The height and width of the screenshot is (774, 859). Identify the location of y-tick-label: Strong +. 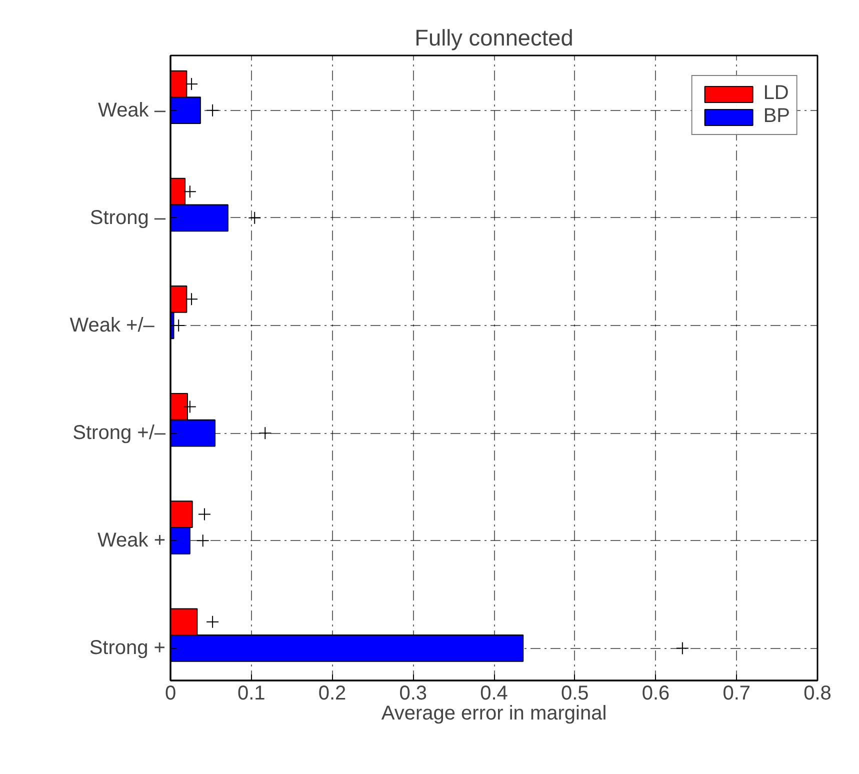
(127, 648).